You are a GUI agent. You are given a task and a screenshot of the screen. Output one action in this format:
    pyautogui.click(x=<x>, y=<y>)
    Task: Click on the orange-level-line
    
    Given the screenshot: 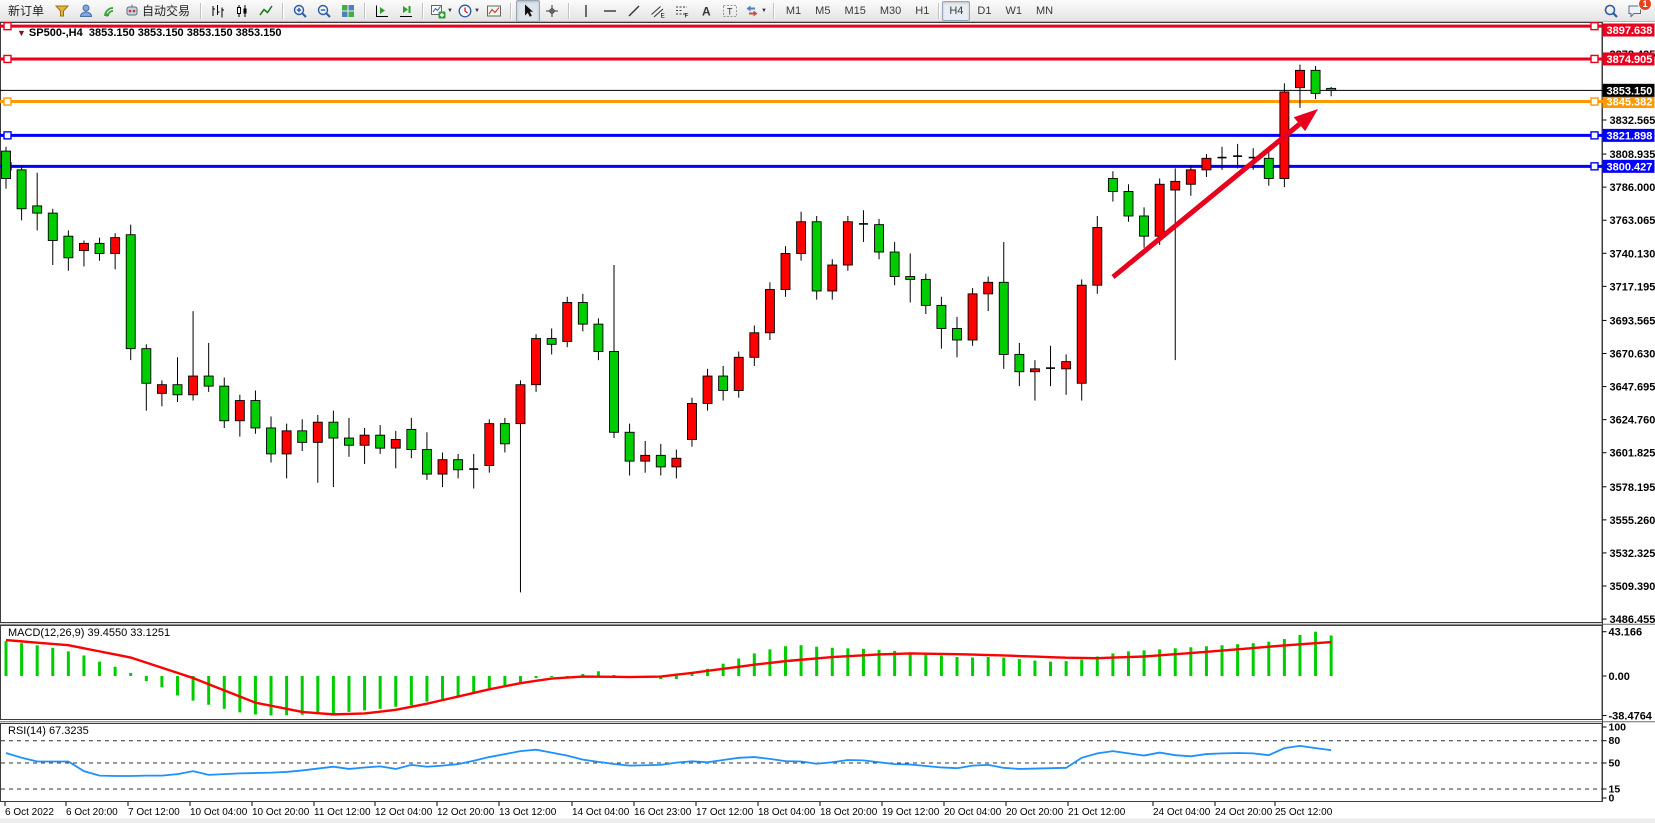 What is the action you would take?
    pyautogui.click(x=801, y=101)
    